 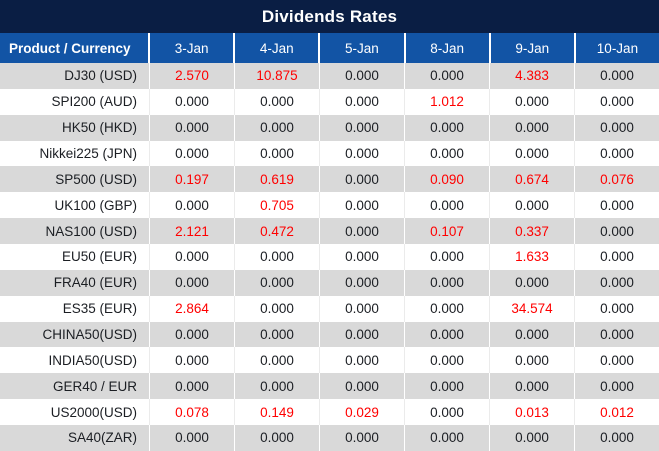 What do you see at coordinates (278, 48) in the screenshot?
I see `column-header-4-jan: 4-Jan` at bounding box center [278, 48].